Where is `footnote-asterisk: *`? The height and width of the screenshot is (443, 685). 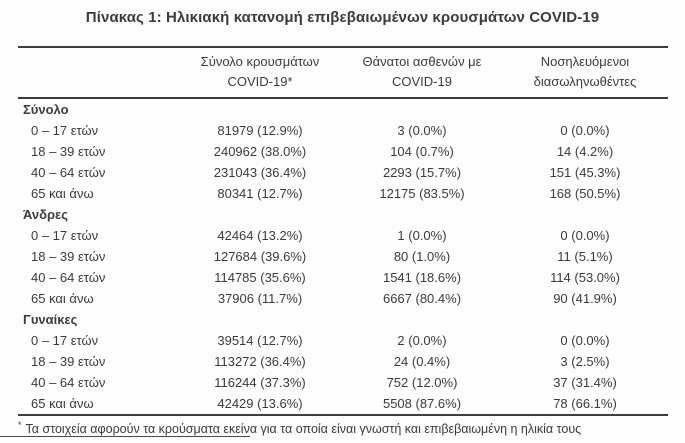
footnote-asterisk: * is located at coordinates (20, 425).